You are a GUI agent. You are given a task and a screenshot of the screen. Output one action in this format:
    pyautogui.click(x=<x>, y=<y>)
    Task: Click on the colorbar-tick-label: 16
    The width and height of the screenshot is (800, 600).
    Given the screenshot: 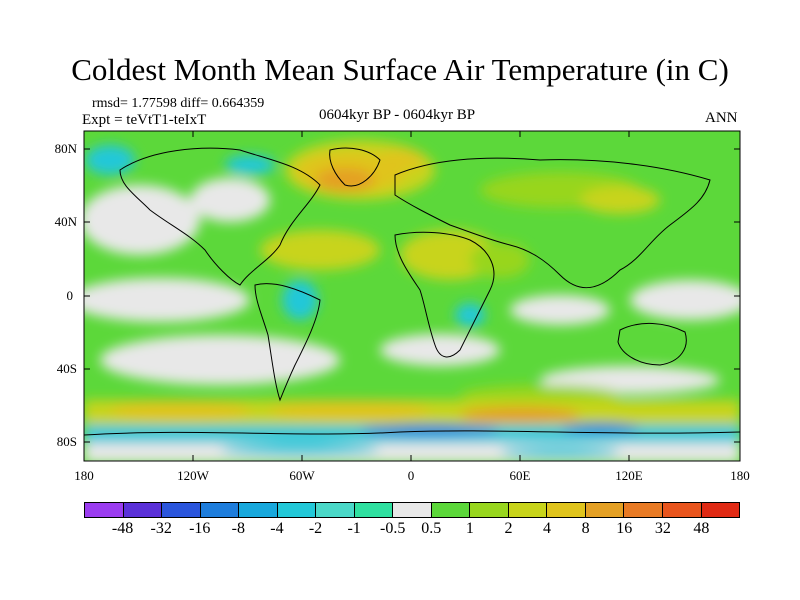 What is the action you would take?
    pyautogui.click(x=624, y=528)
    